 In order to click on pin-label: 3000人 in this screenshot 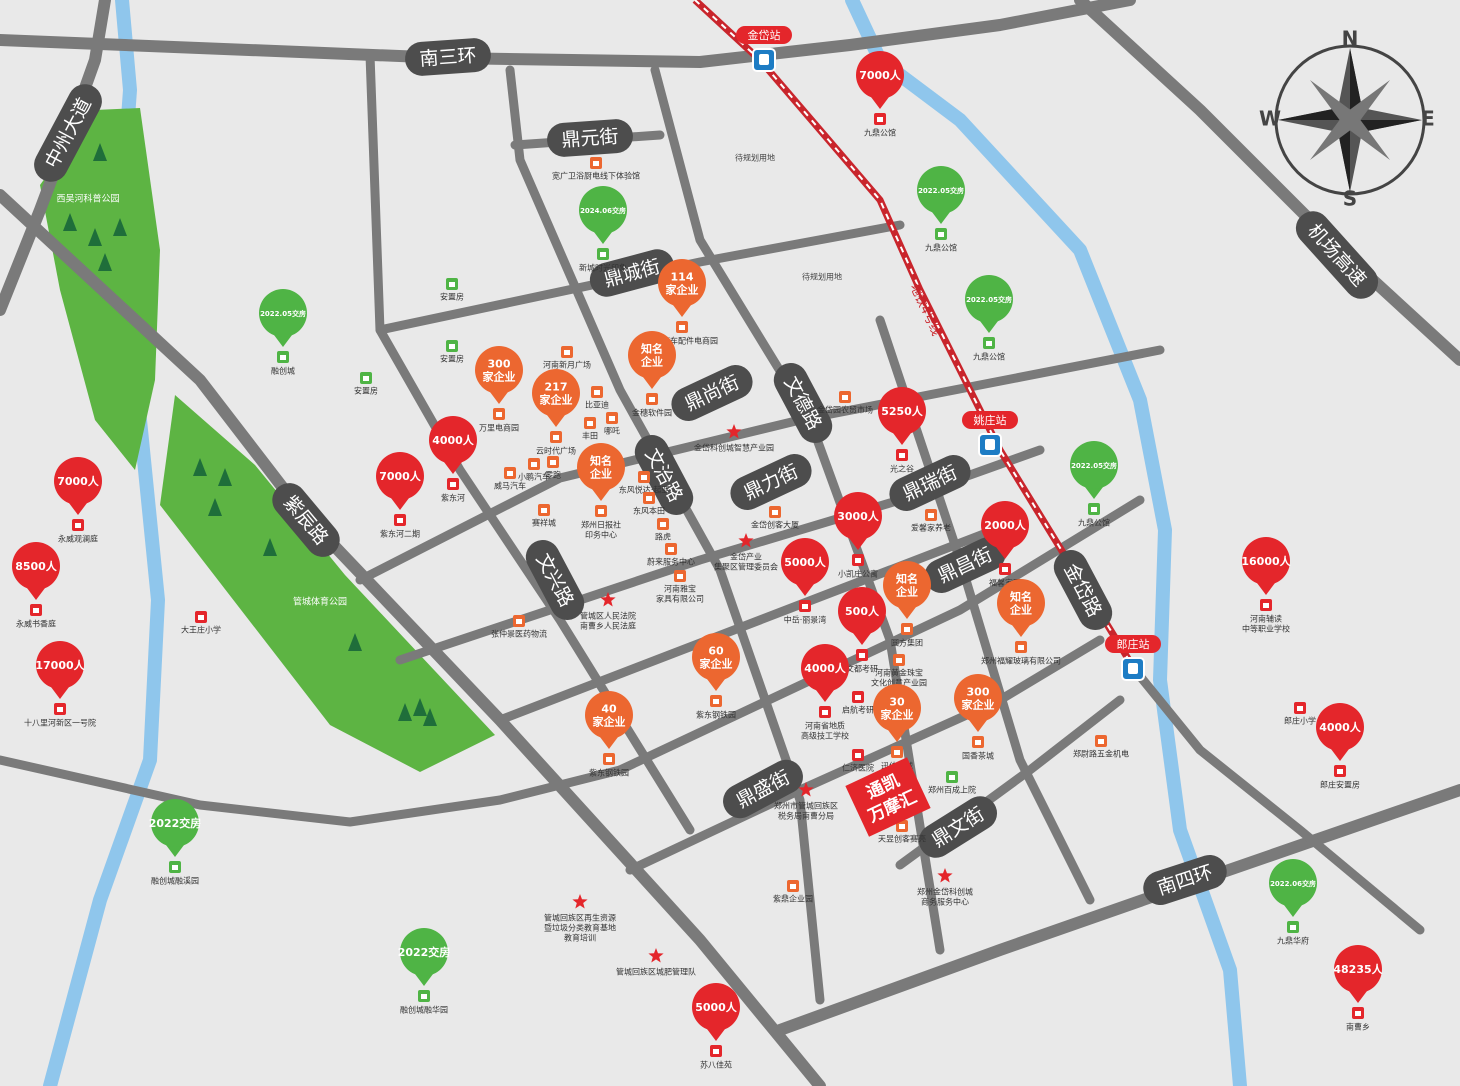, I will do `click(858, 516)`.